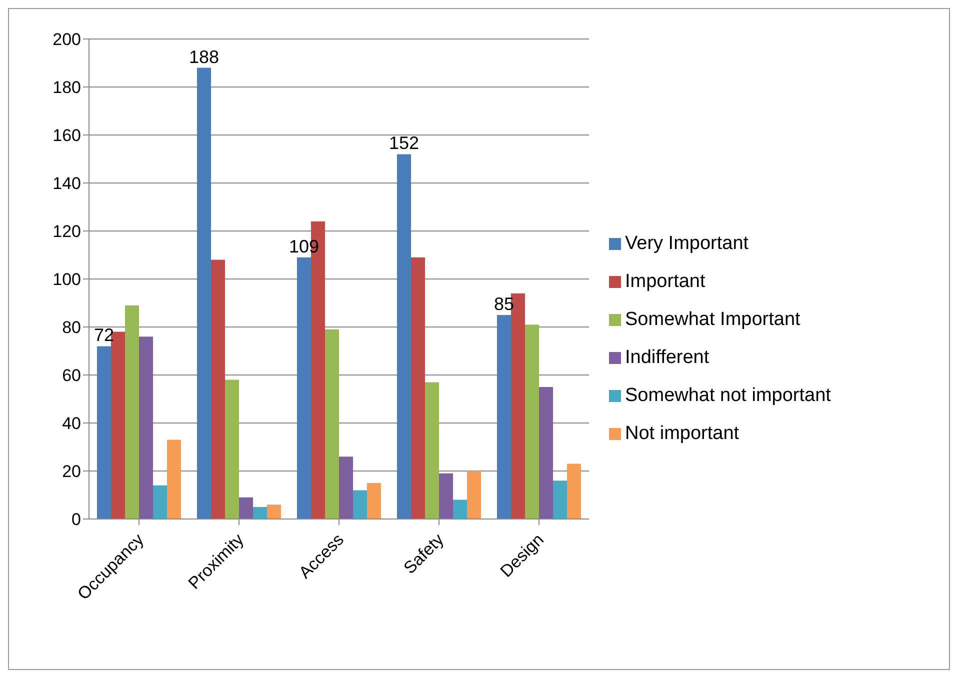  I want to click on legend-label: Indifferent, so click(667, 357).